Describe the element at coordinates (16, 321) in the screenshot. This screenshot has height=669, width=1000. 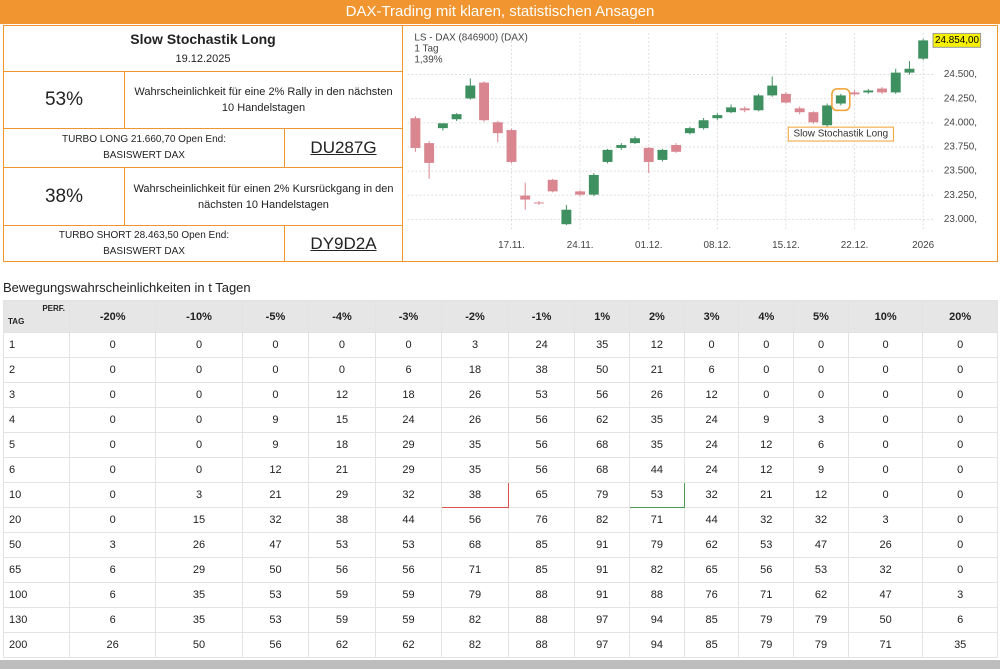
I see `row-header: TAG` at that location.